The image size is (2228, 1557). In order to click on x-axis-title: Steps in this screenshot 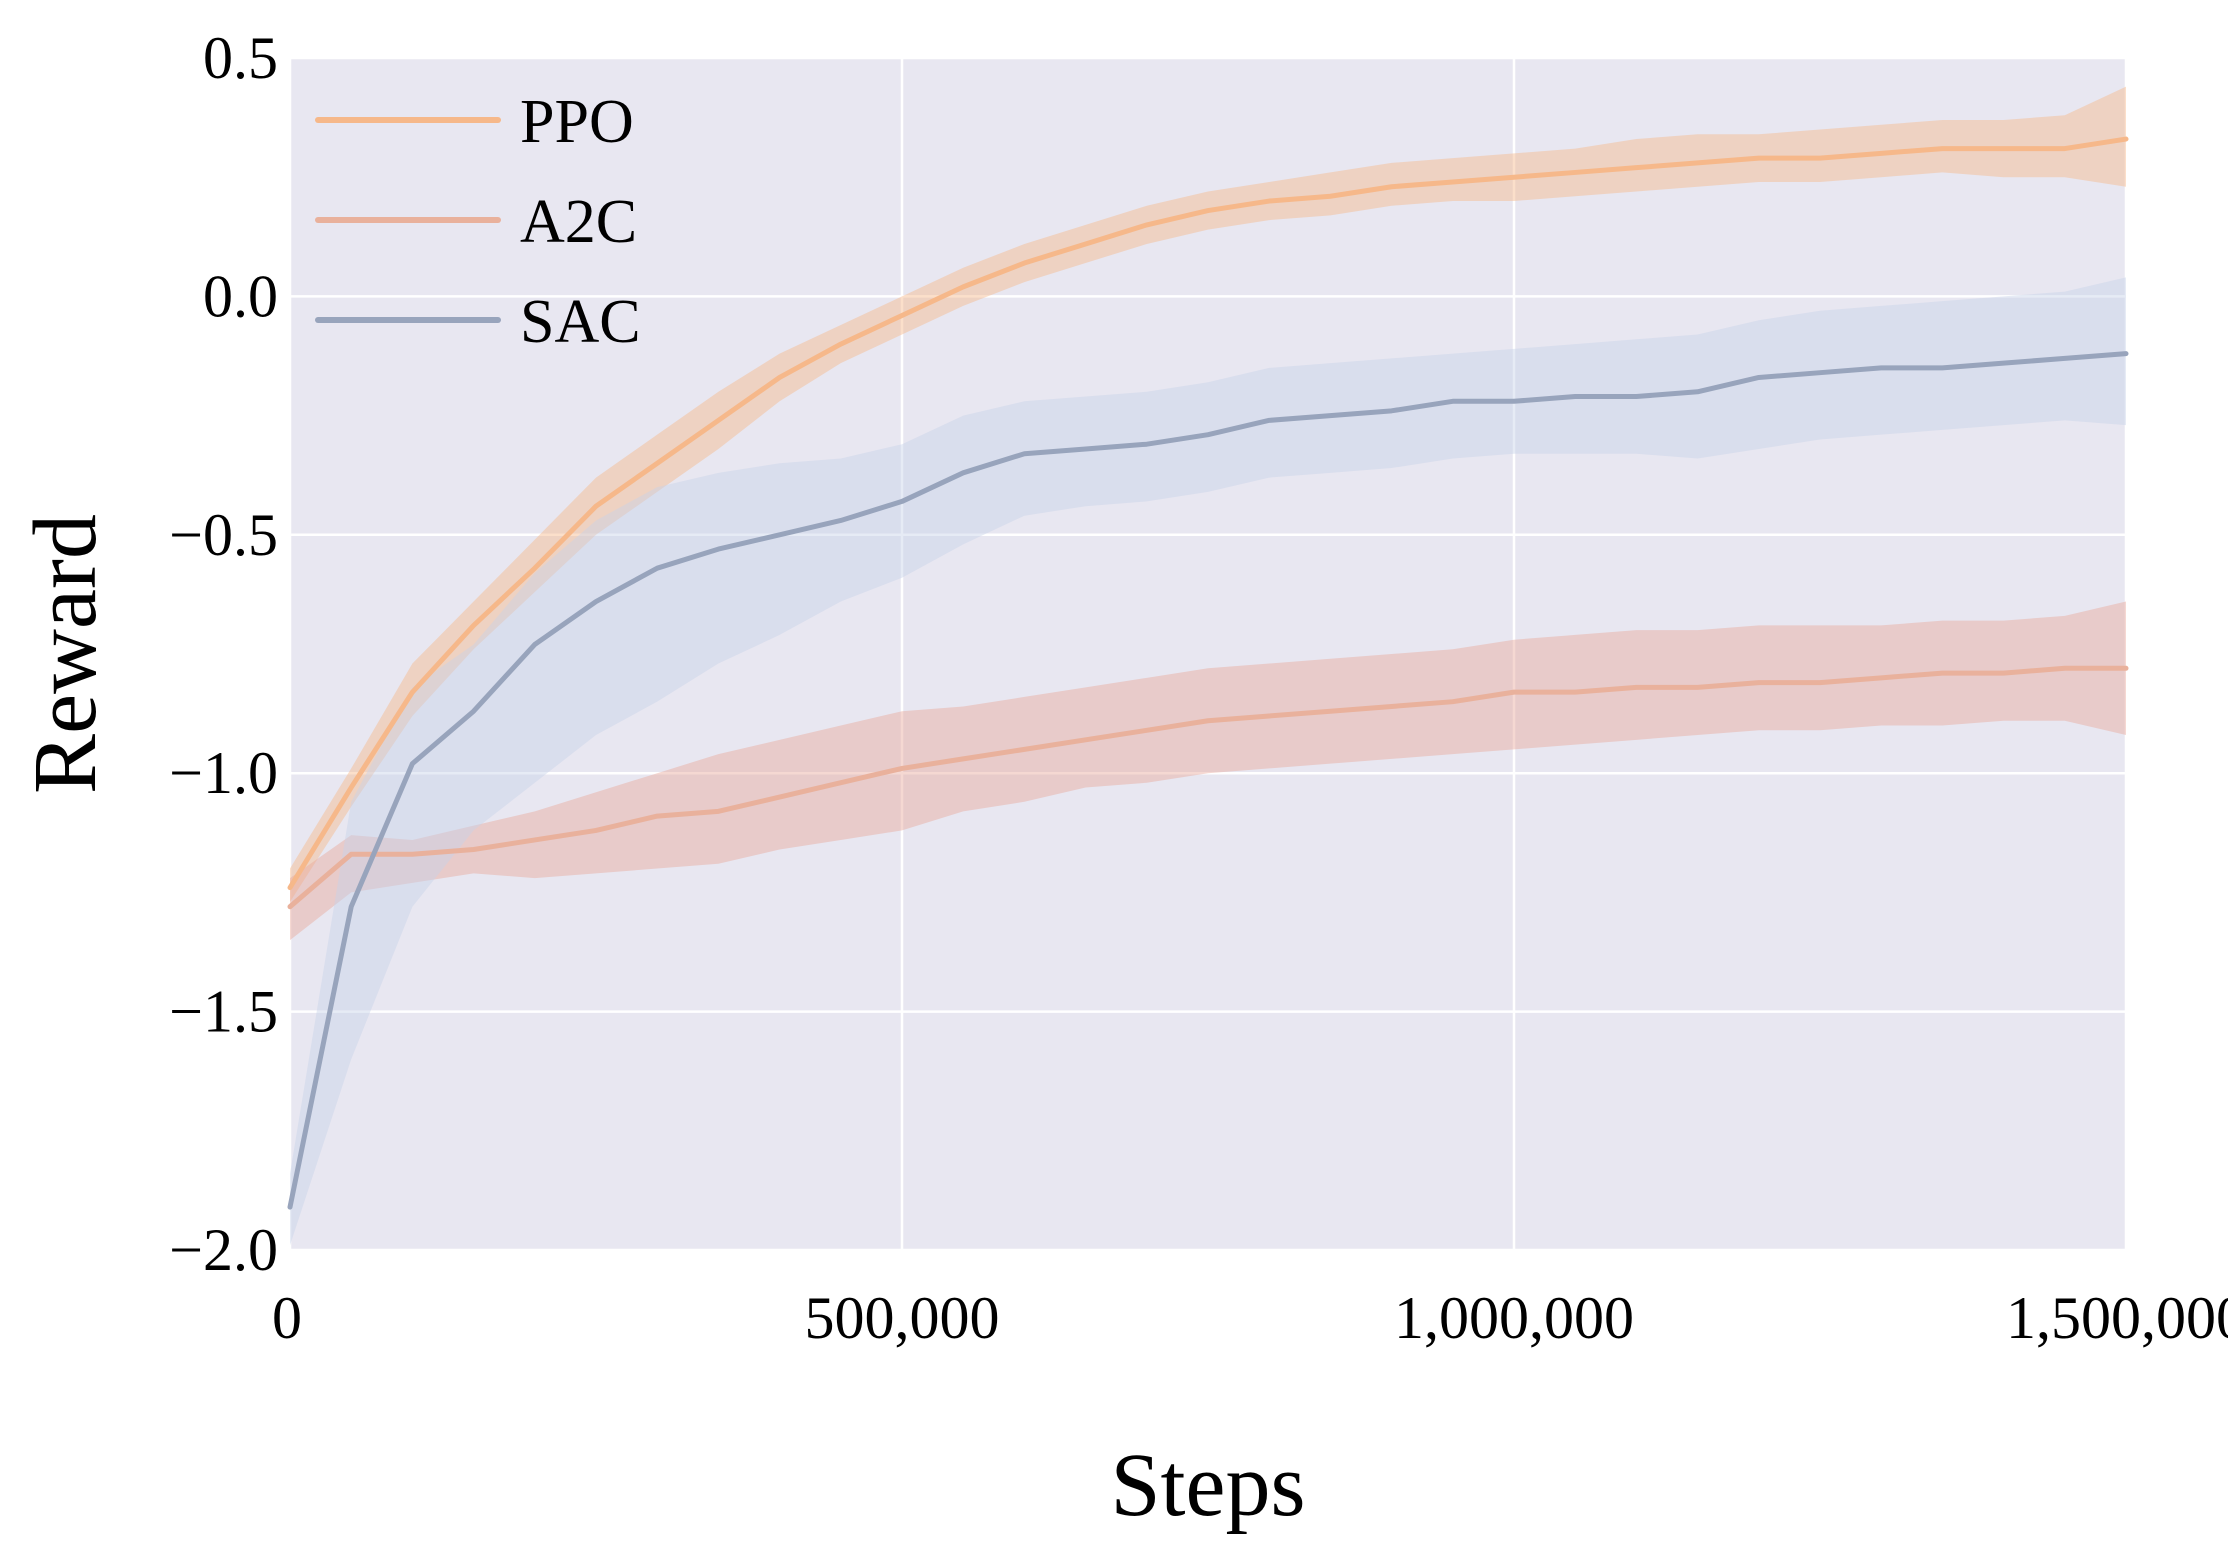, I will do `click(1207, 1485)`.